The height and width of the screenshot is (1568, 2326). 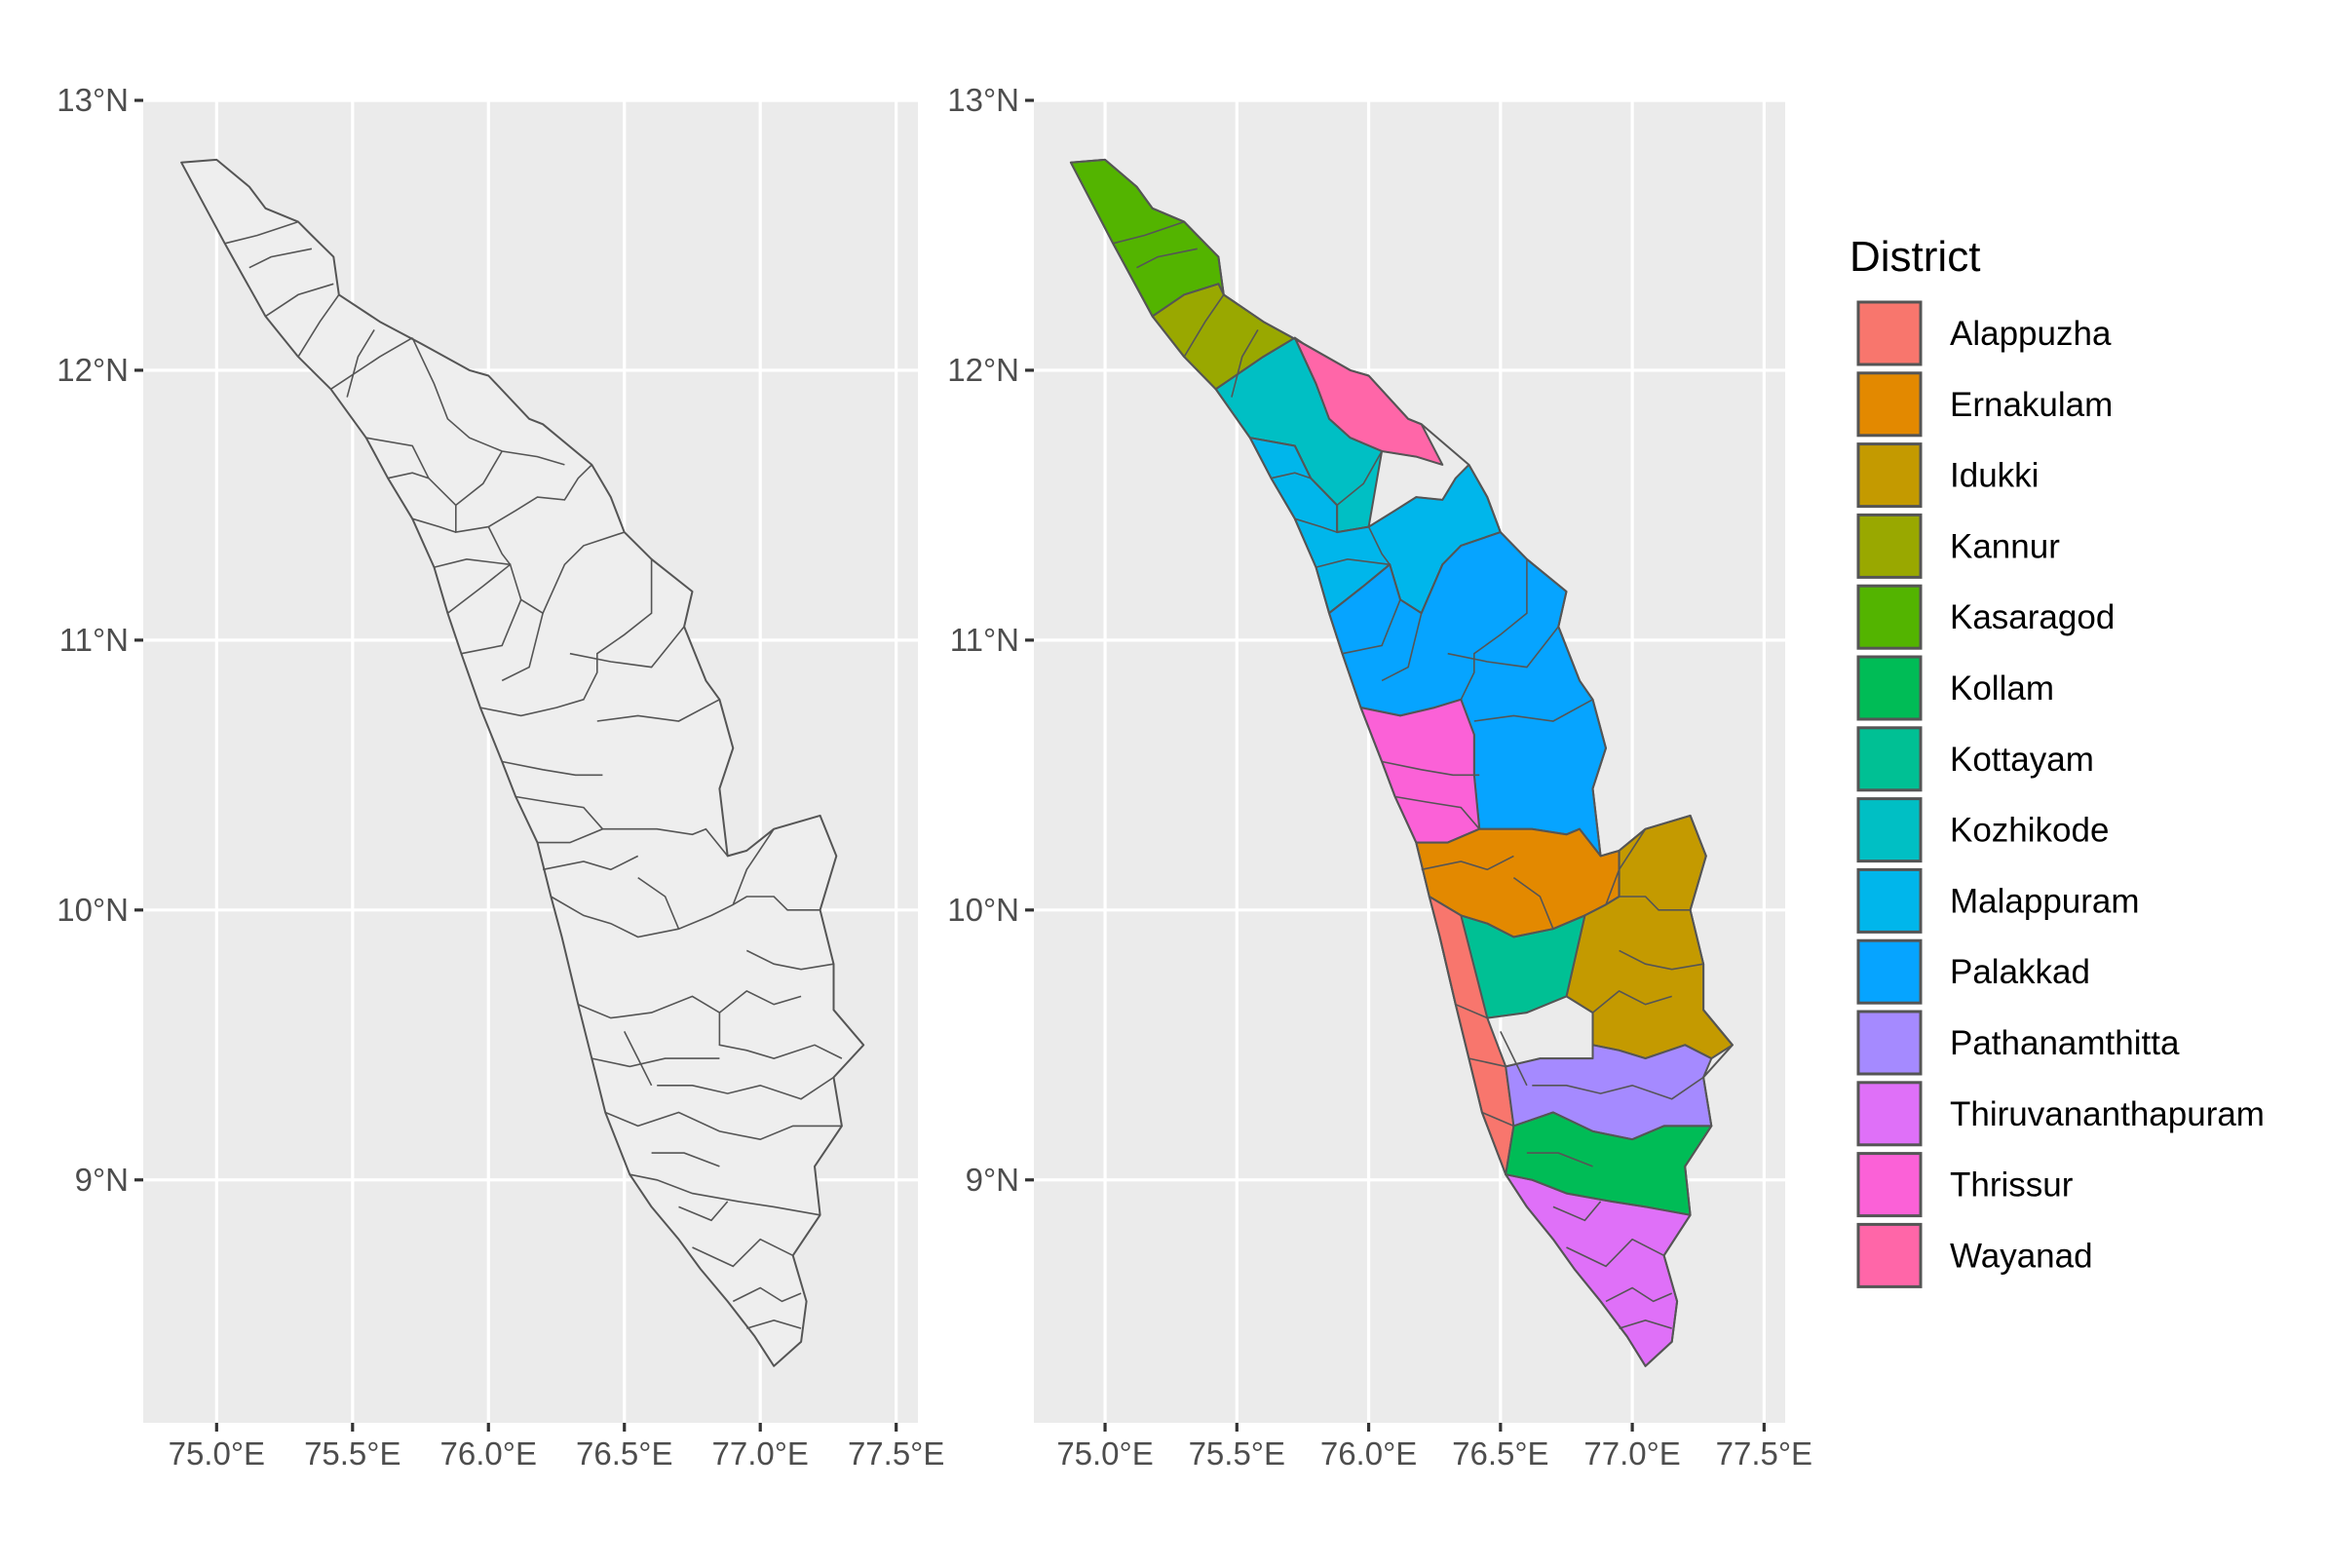 I want to click on legend-item-ernakulam: Ernakulam, so click(x=1984, y=404).